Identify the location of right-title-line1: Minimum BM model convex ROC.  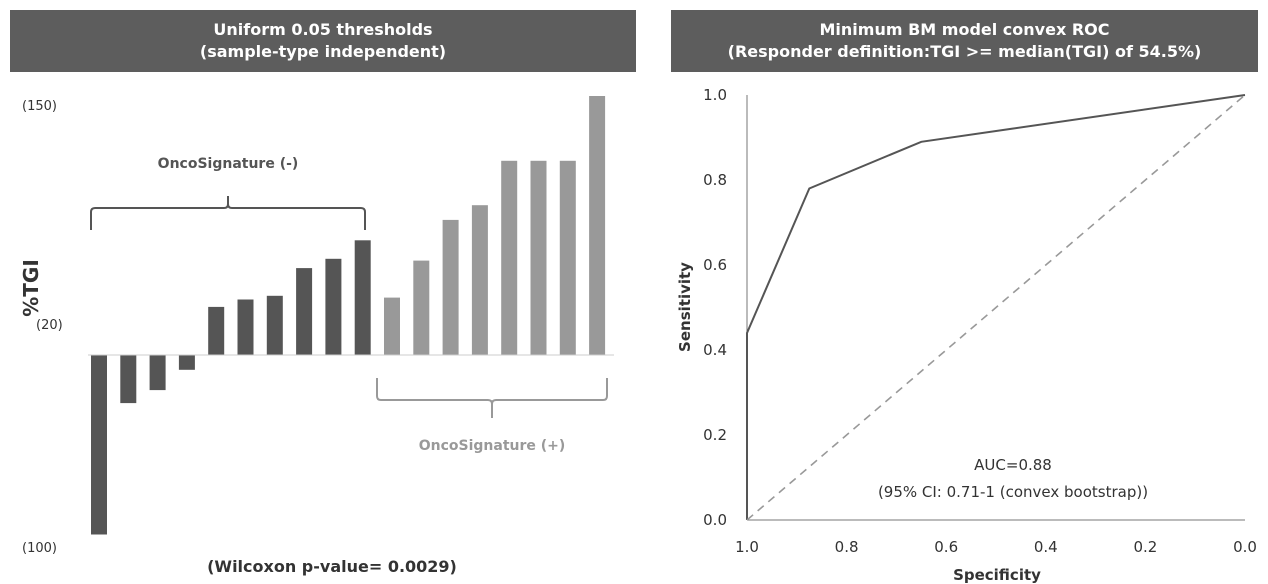
(964, 29).